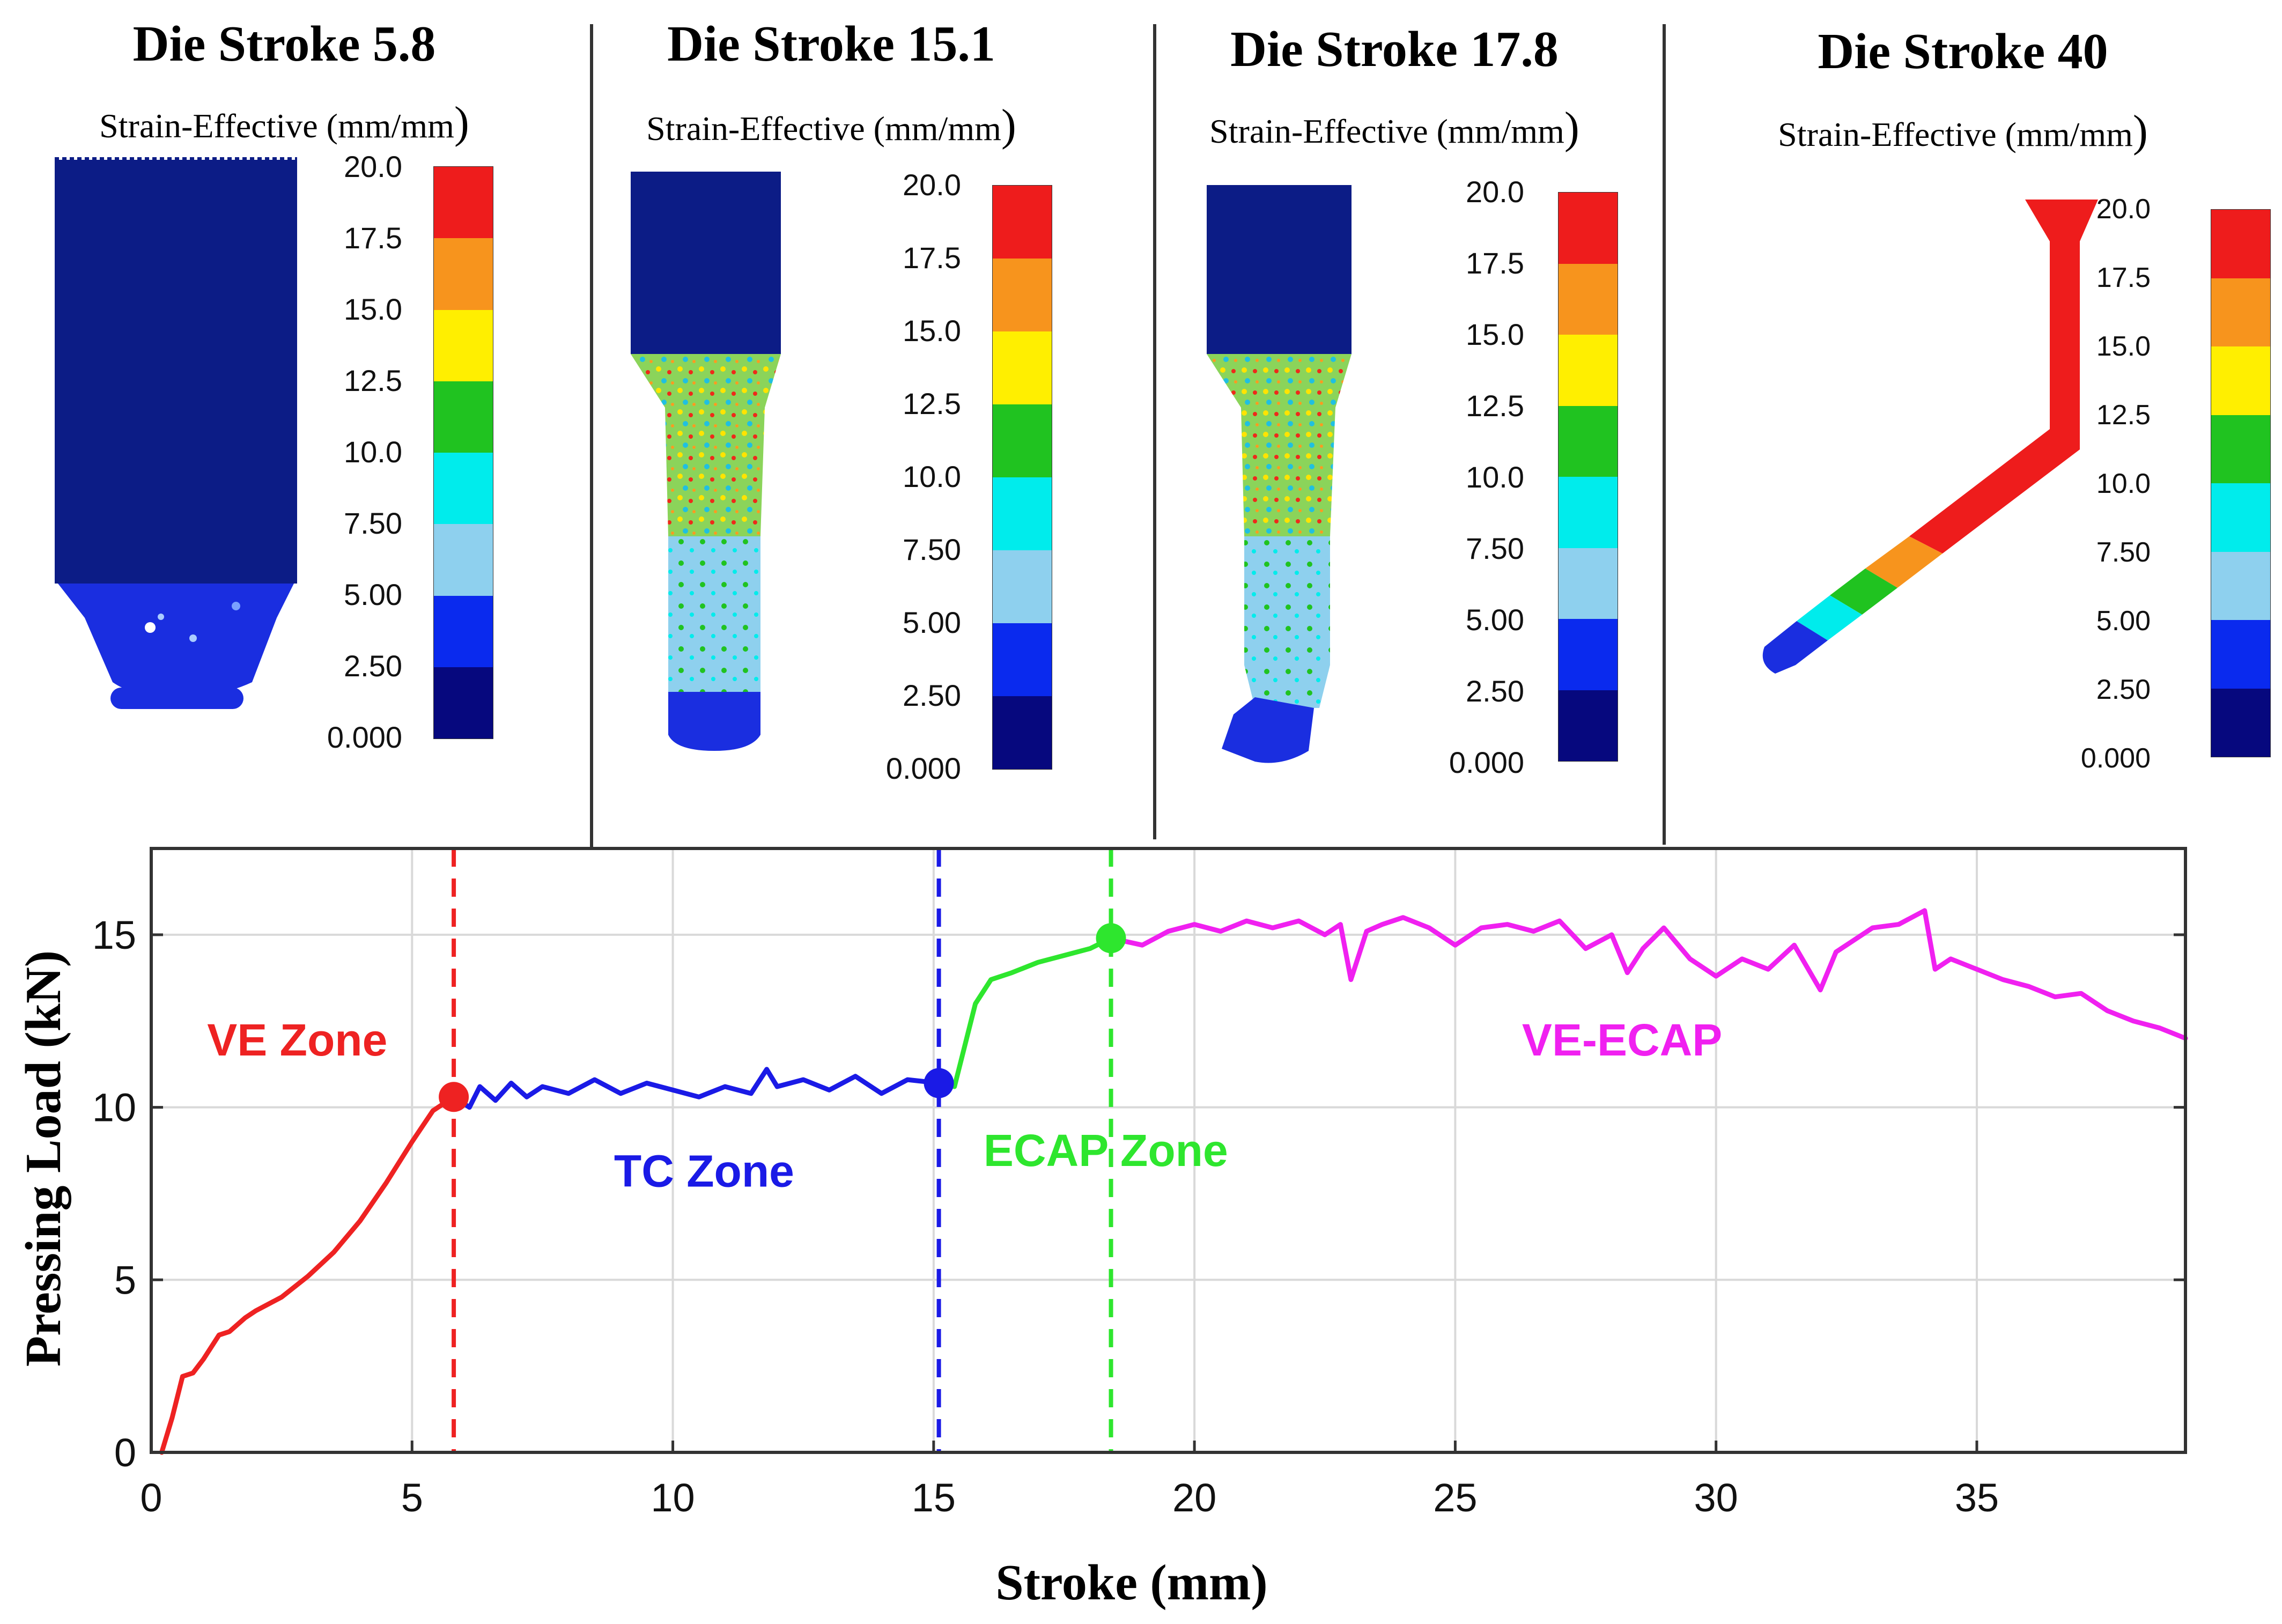 Image resolution: width=2282 pixels, height=1624 pixels. I want to click on x-tick-label: 0, so click(151, 1497).